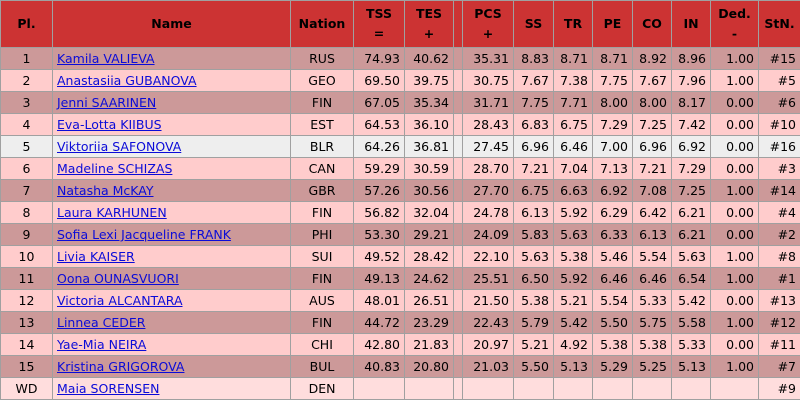 The height and width of the screenshot is (403, 800). Describe the element at coordinates (533, 256) in the screenshot. I see `table-cell: 5.63` at that location.